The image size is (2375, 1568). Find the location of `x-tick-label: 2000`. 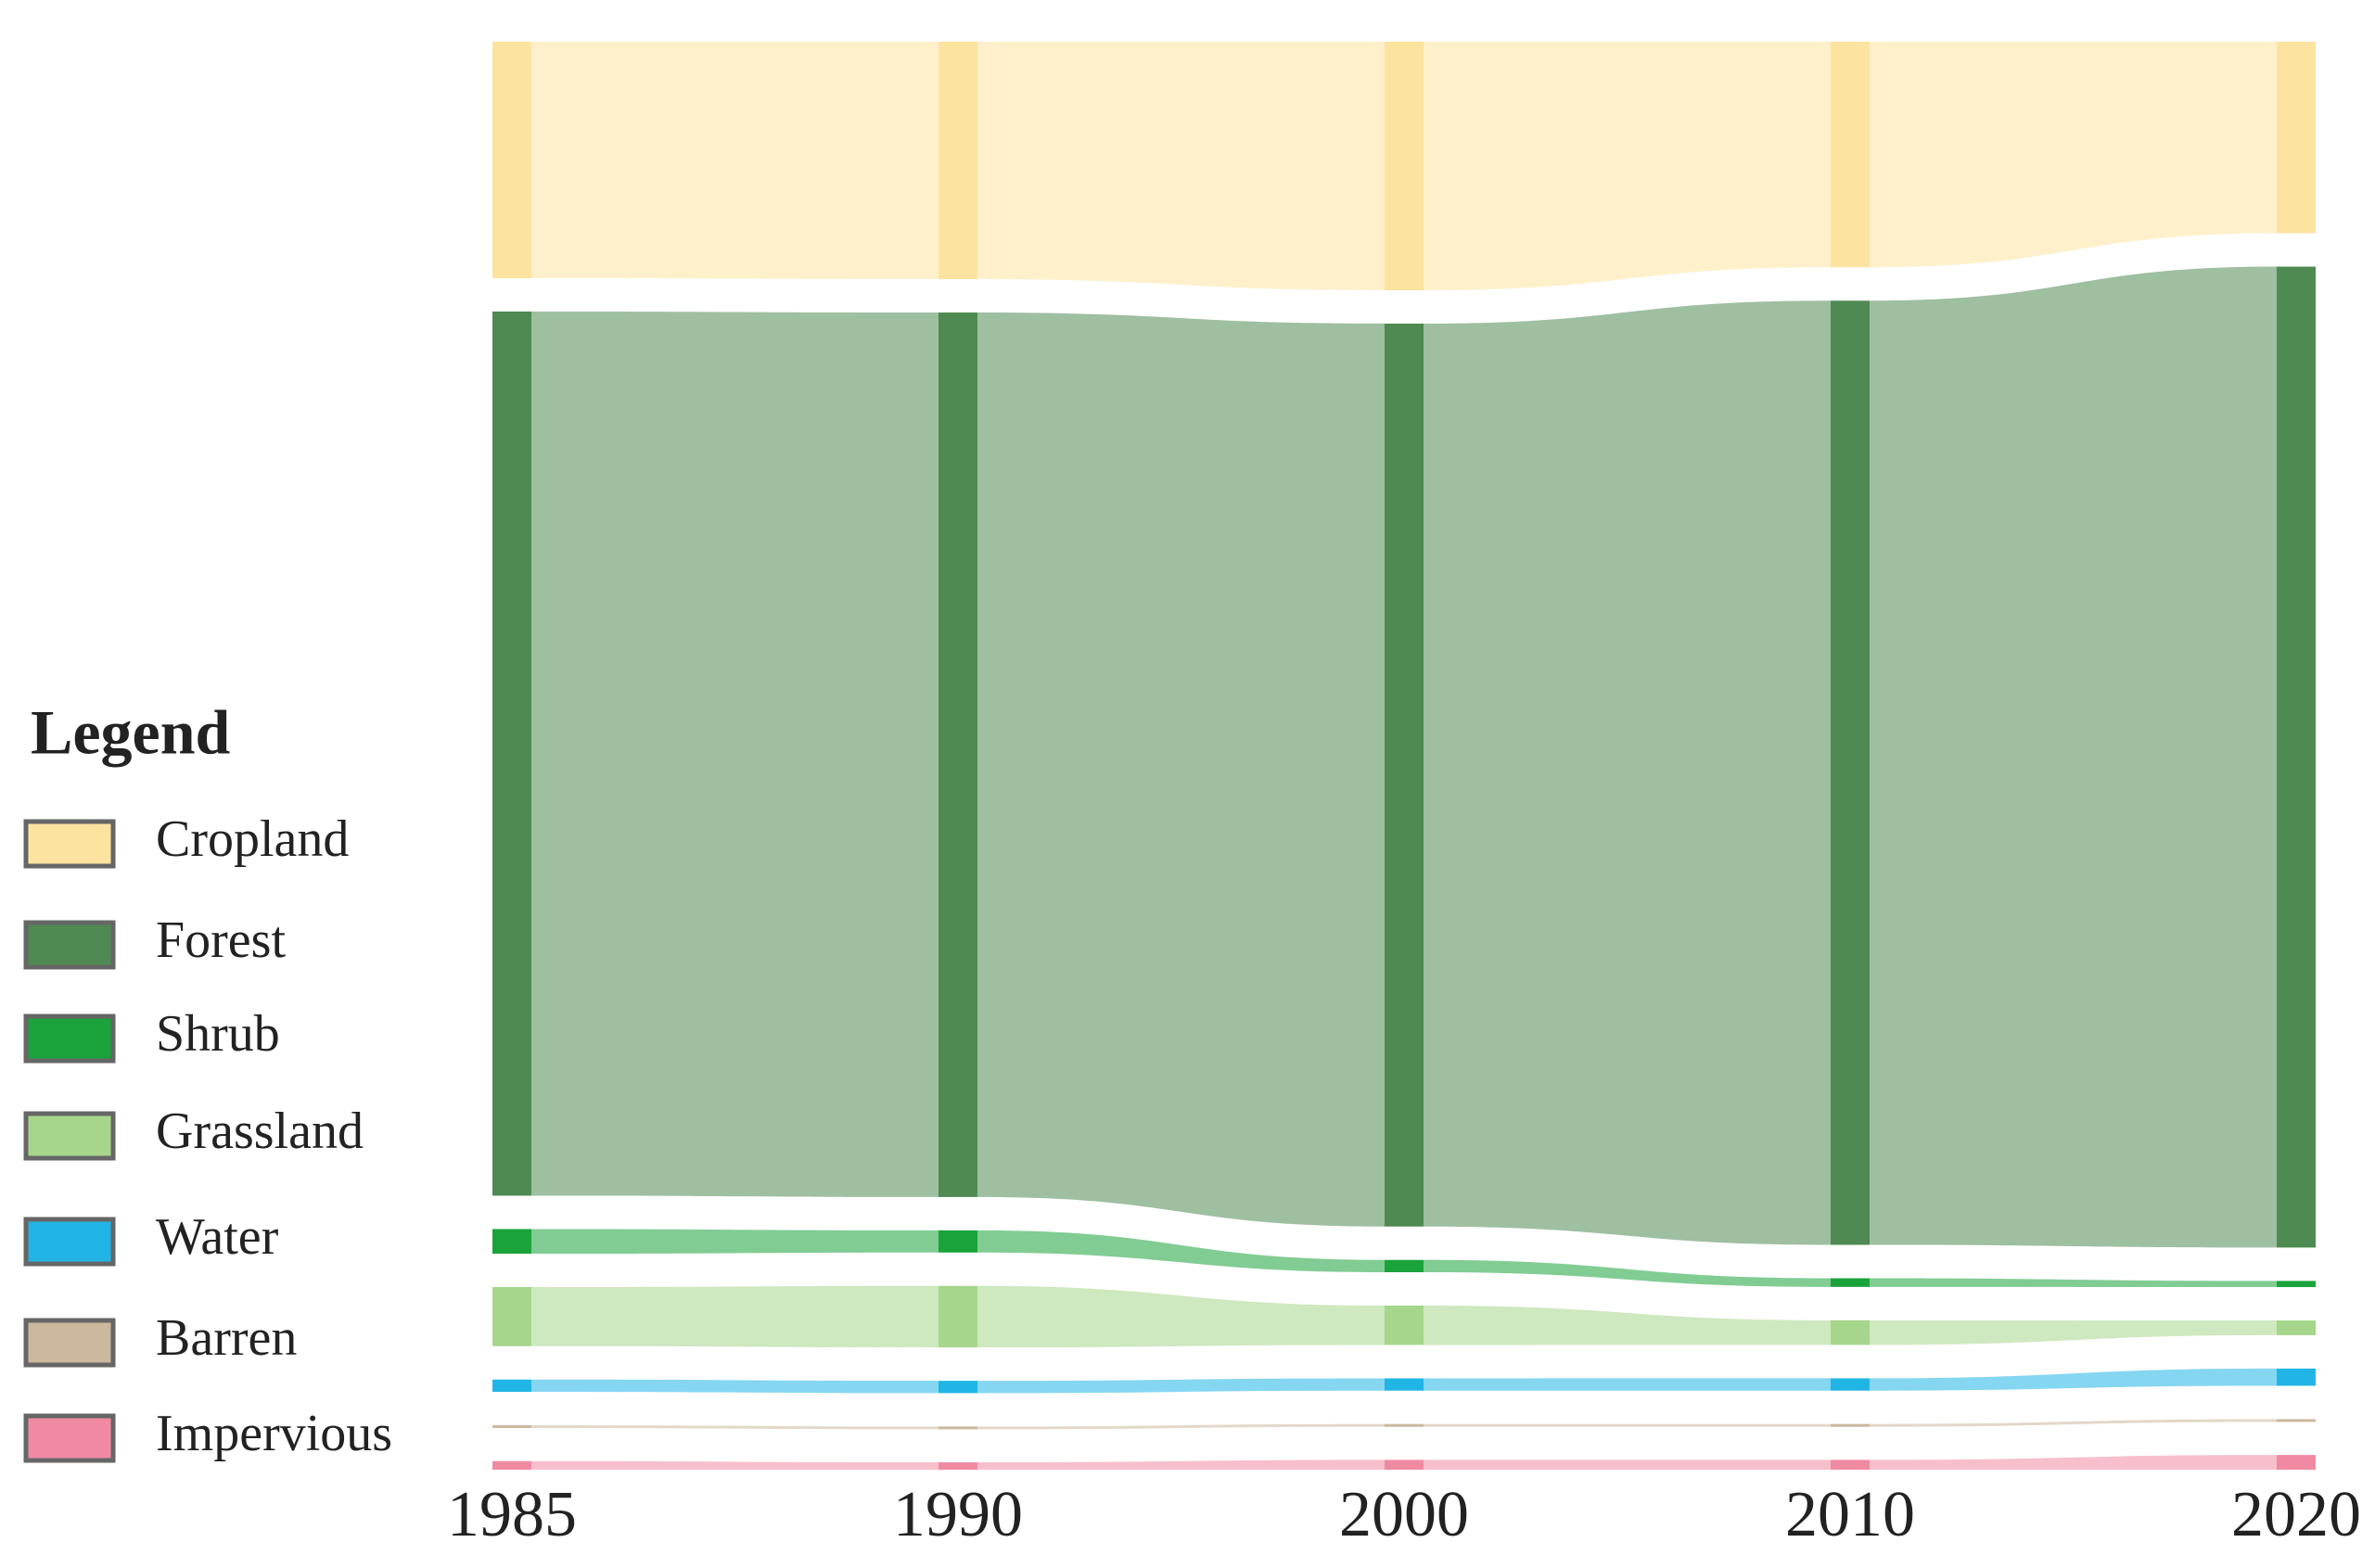

x-tick-label: 2000 is located at coordinates (1404, 1514).